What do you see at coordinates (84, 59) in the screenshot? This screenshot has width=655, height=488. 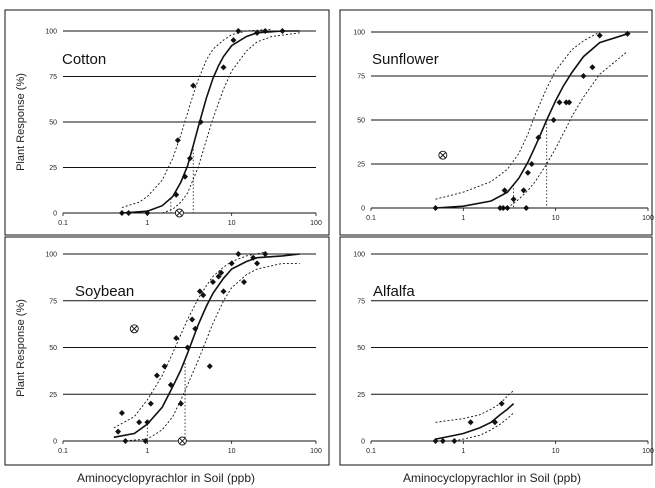 I see `species-label: Cotton` at bounding box center [84, 59].